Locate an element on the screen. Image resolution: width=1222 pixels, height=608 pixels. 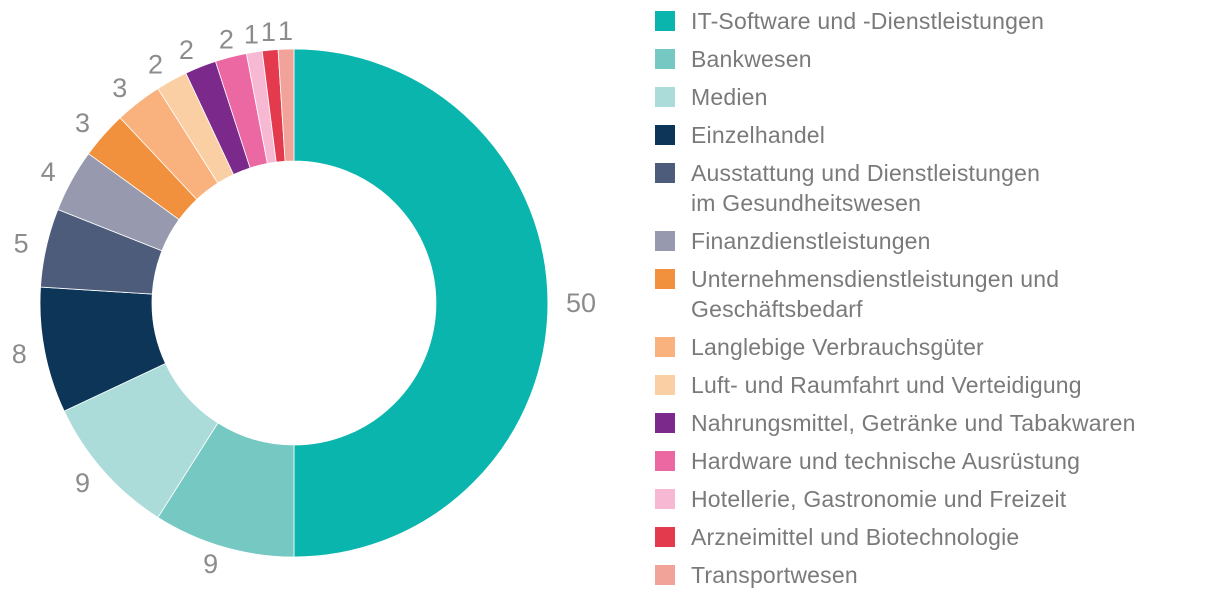
legend-label: Einzelhandel is located at coordinates (758, 135).